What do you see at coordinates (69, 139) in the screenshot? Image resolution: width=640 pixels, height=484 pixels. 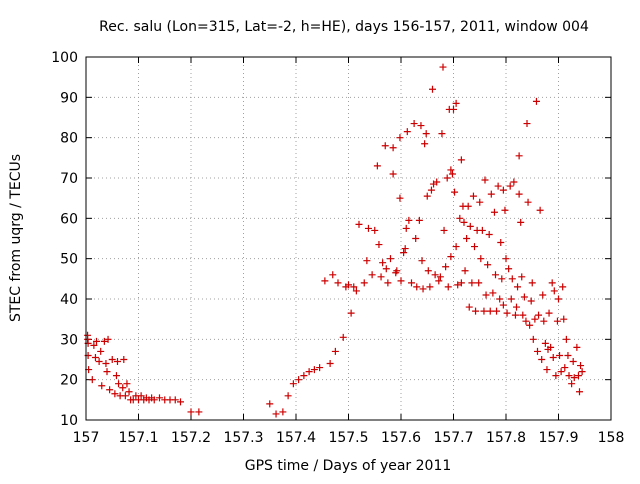 I see `y-tick-label: 80` at bounding box center [69, 139].